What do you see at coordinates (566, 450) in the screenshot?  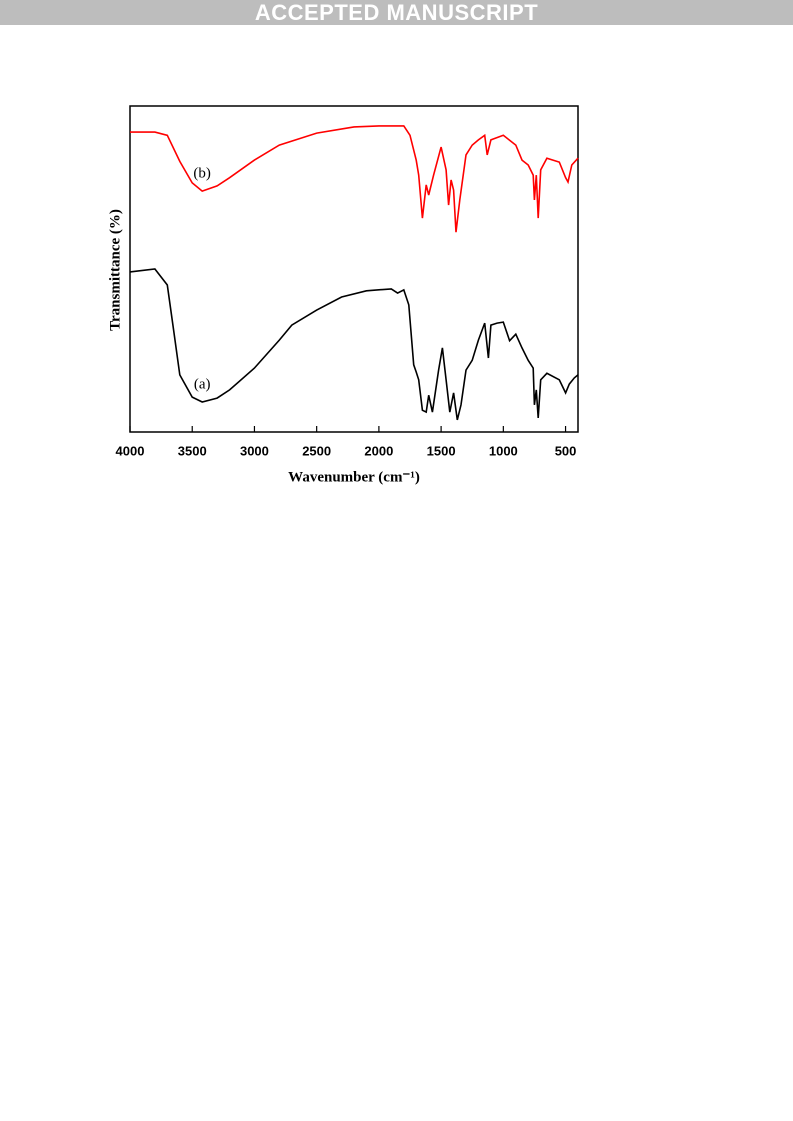 I see `x-tick-label: 500` at bounding box center [566, 450].